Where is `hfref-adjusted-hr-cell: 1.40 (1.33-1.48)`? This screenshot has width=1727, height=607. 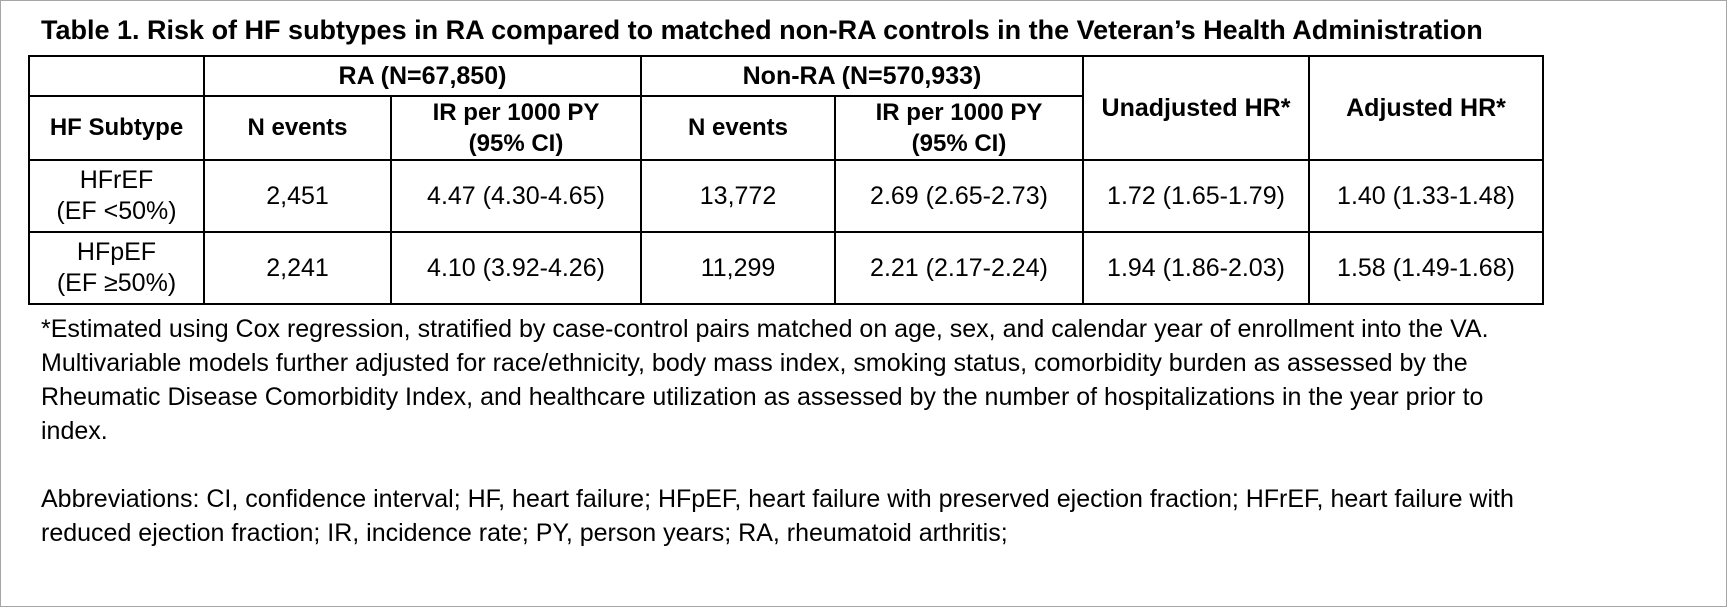 hfref-adjusted-hr-cell: 1.40 (1.33-1.48) is located at coordinates (1426, 196).